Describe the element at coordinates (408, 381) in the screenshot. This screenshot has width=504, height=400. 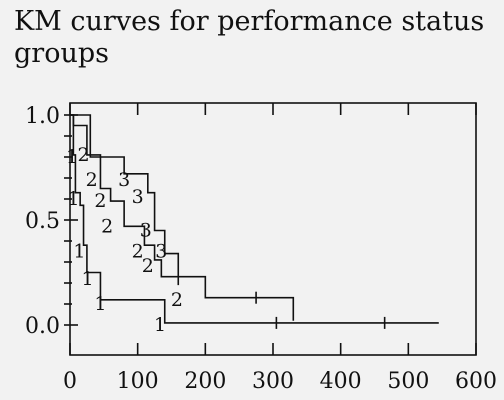
I see `x-tick-label: 500` at that location.